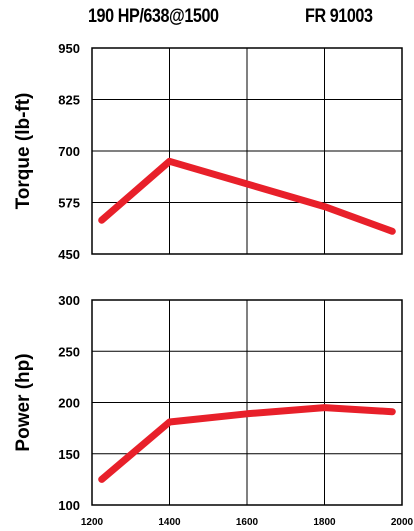 This screenshot has height=531, width=414. What do you see at coordinates (23, 402) in the screenshot?
I see `power-y-axis-title: Power (hp)` at bounding box center [23, 402].